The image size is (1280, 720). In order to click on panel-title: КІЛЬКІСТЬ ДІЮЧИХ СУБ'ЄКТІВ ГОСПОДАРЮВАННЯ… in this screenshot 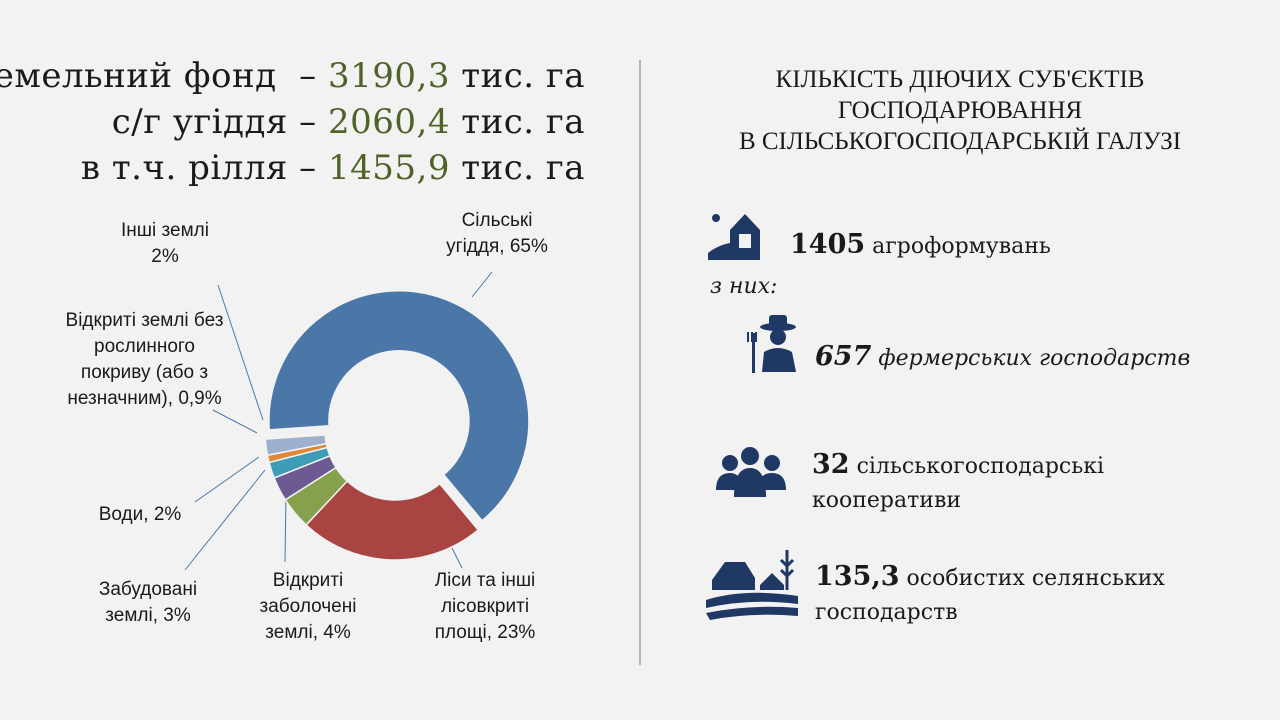, I will do `click(960, 110)`.